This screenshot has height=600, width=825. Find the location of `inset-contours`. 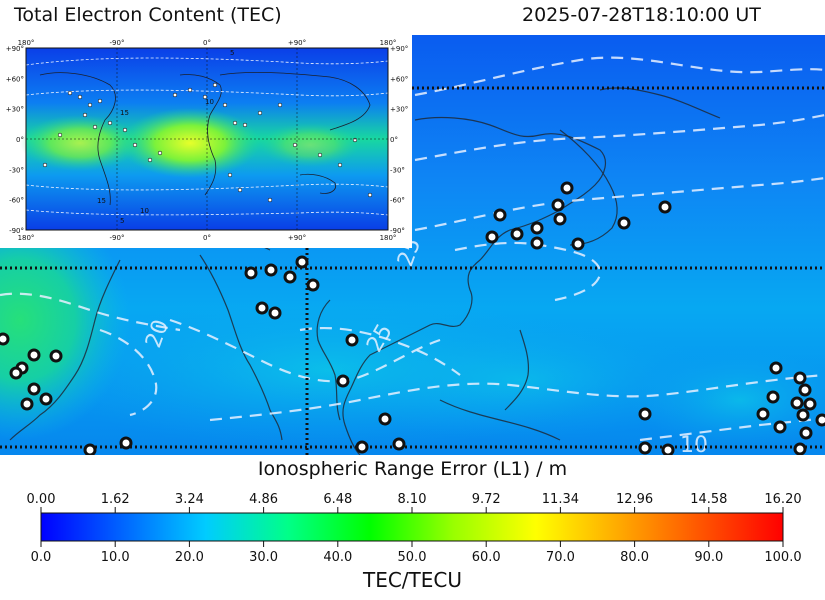

inset-contours is located at coordinates (207, 136).